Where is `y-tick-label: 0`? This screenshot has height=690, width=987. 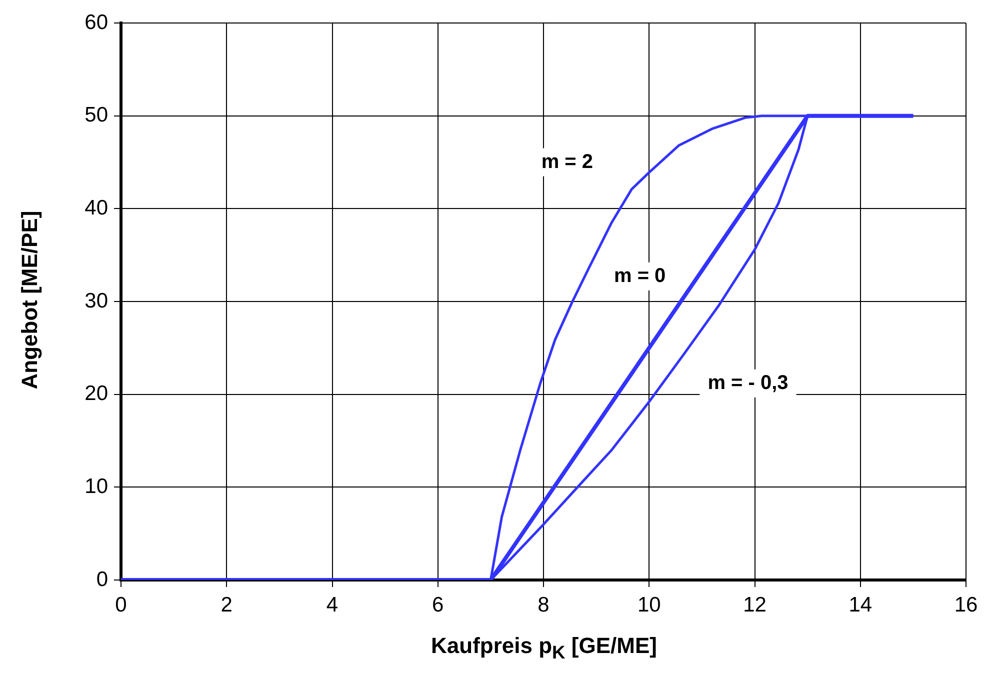 y-tick-label: 0 is located at coordinates (102, 579).